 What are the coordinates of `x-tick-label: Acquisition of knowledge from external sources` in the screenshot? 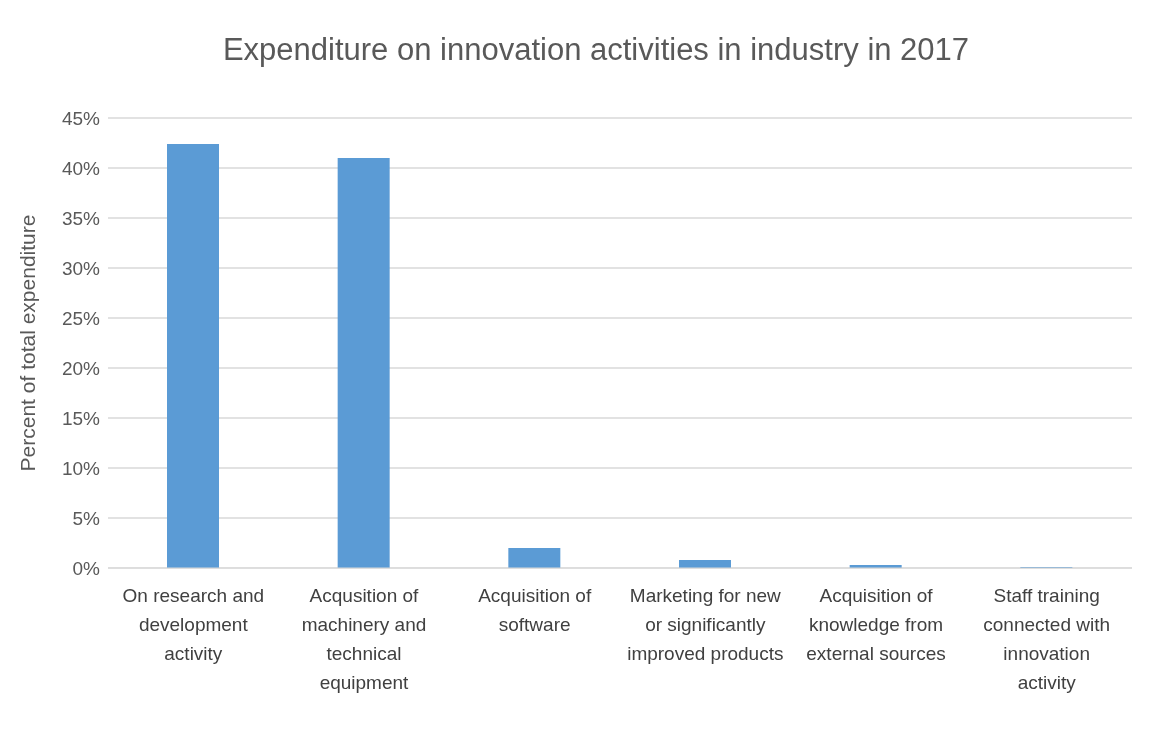 It's located at (876, 624).